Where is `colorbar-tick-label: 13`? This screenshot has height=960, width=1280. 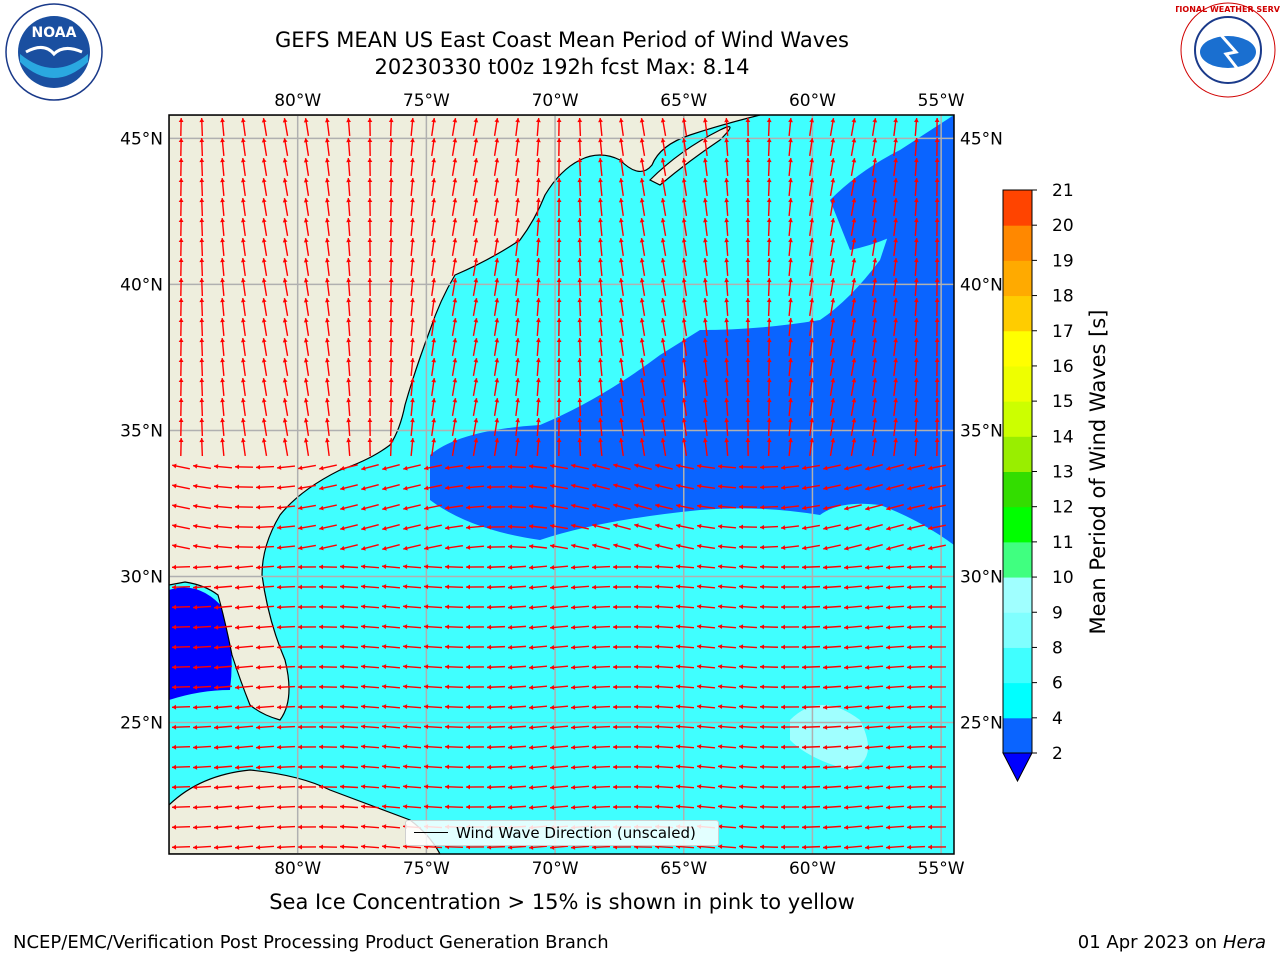
colorbar-tick-label: 13 is located at coordinates (1063, 473).